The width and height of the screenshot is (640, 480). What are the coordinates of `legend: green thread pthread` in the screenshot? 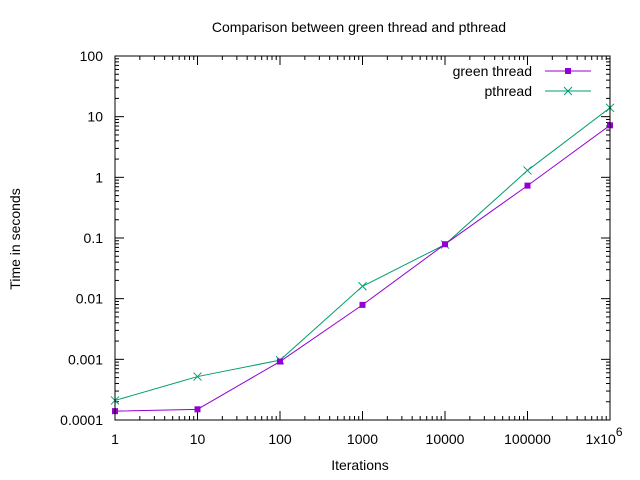 It's located at (522, 81).